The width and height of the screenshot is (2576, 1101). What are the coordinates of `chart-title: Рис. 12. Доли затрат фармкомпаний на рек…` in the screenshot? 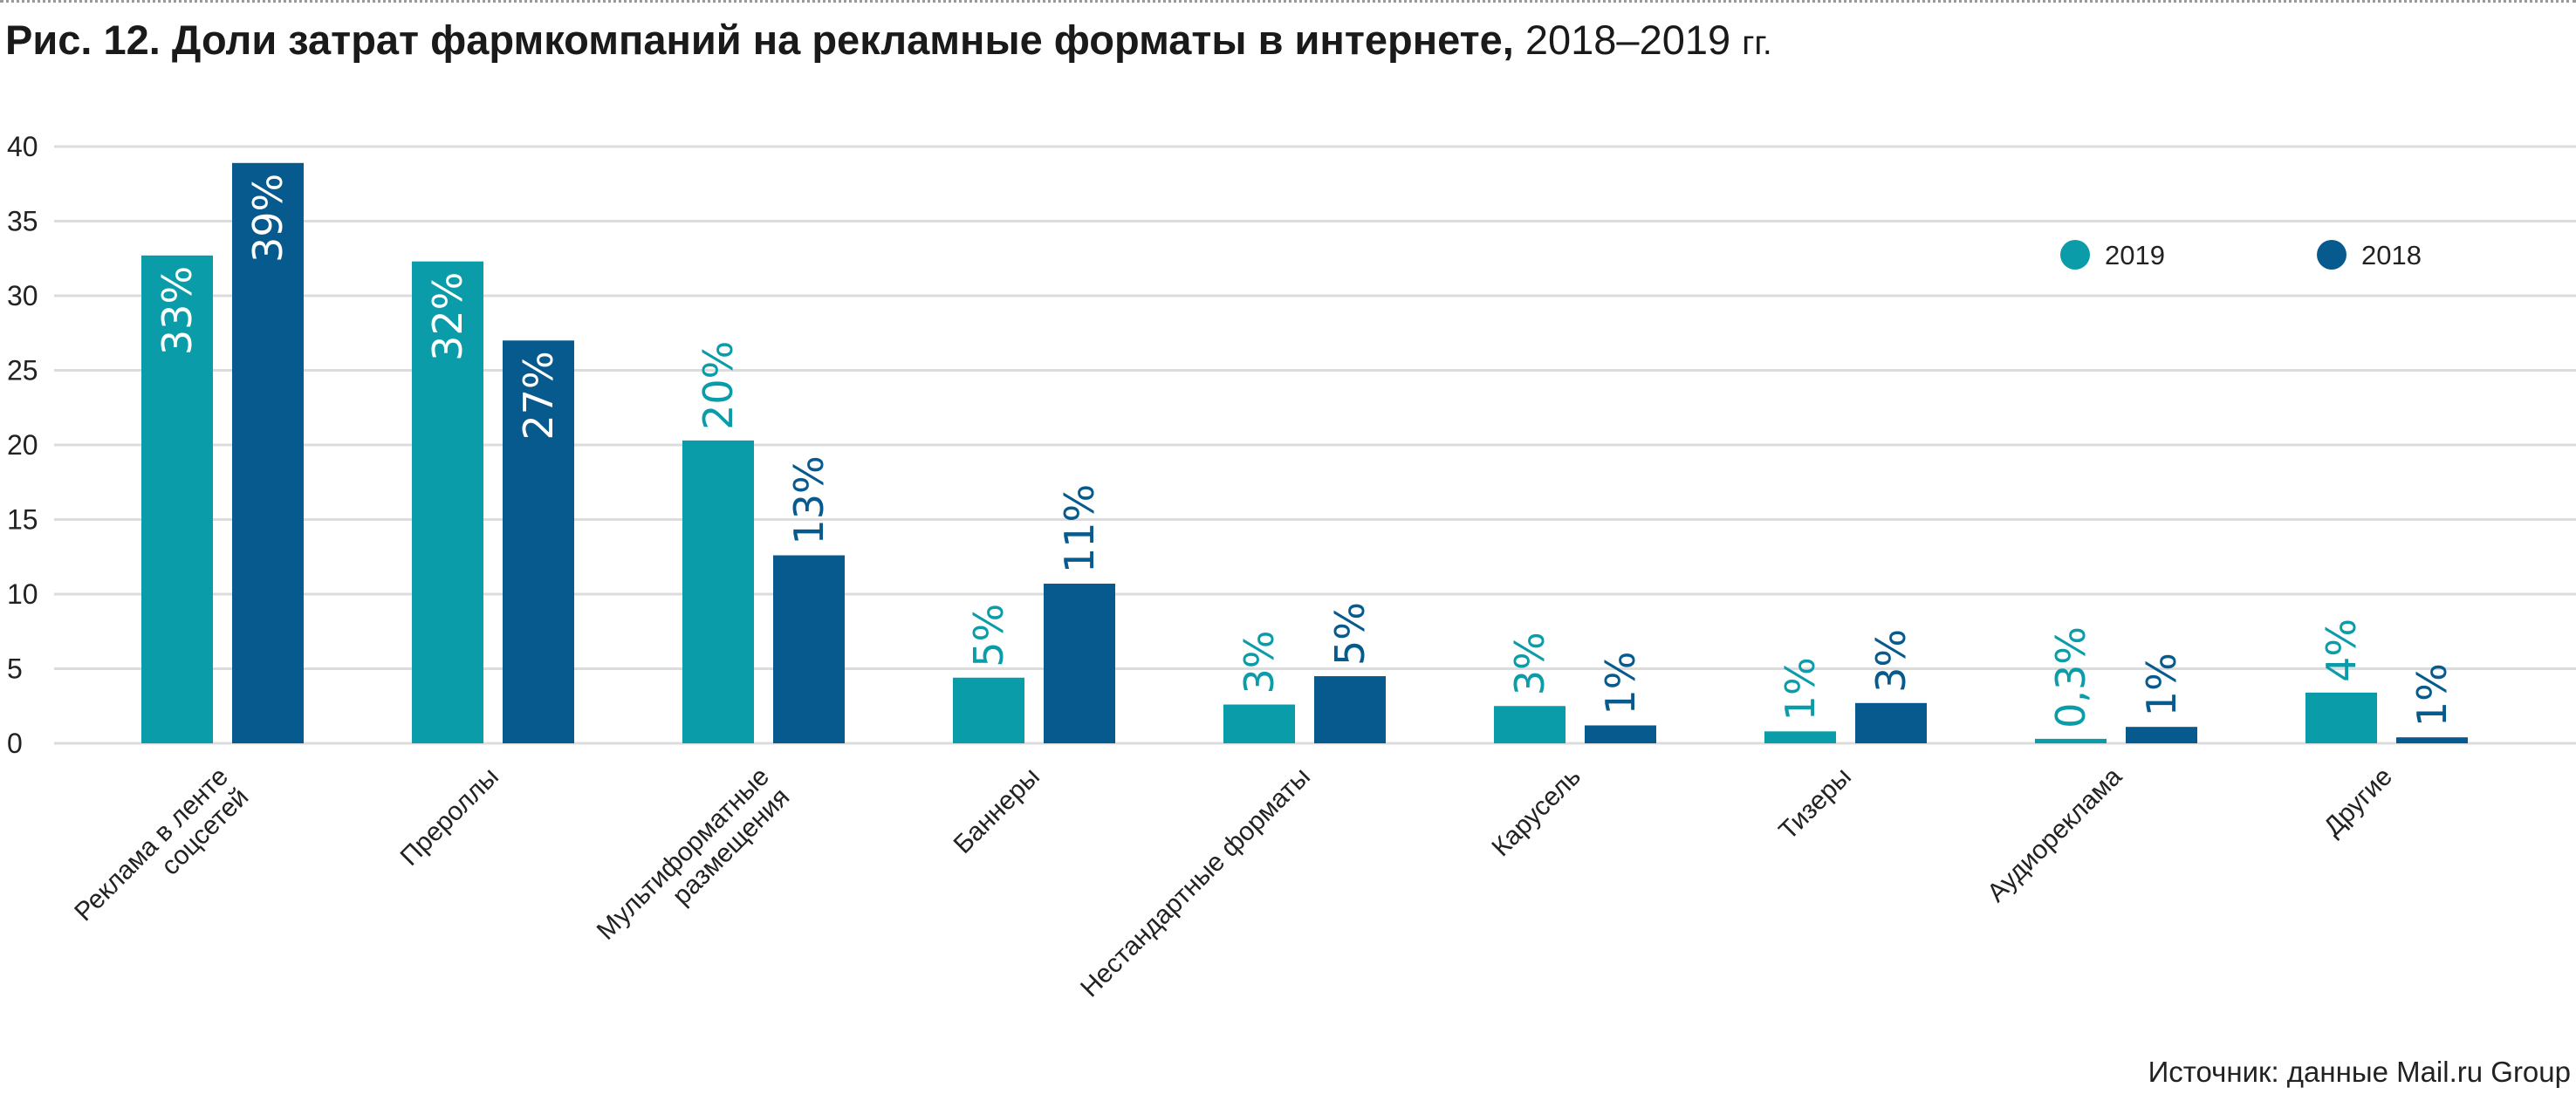 It's located at (888, 40).